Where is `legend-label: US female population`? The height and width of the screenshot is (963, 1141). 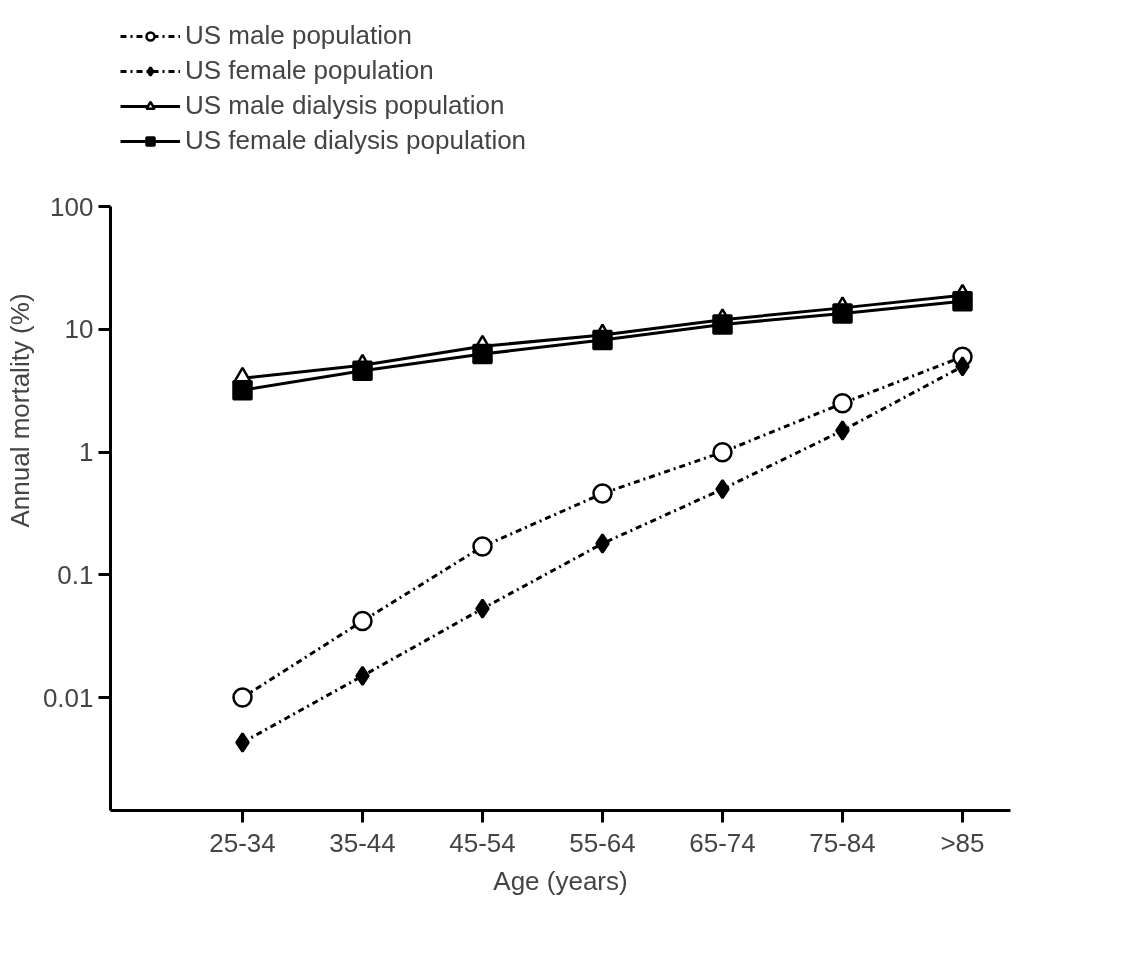 legend-label: US female population is located at coordinates (309, 70).